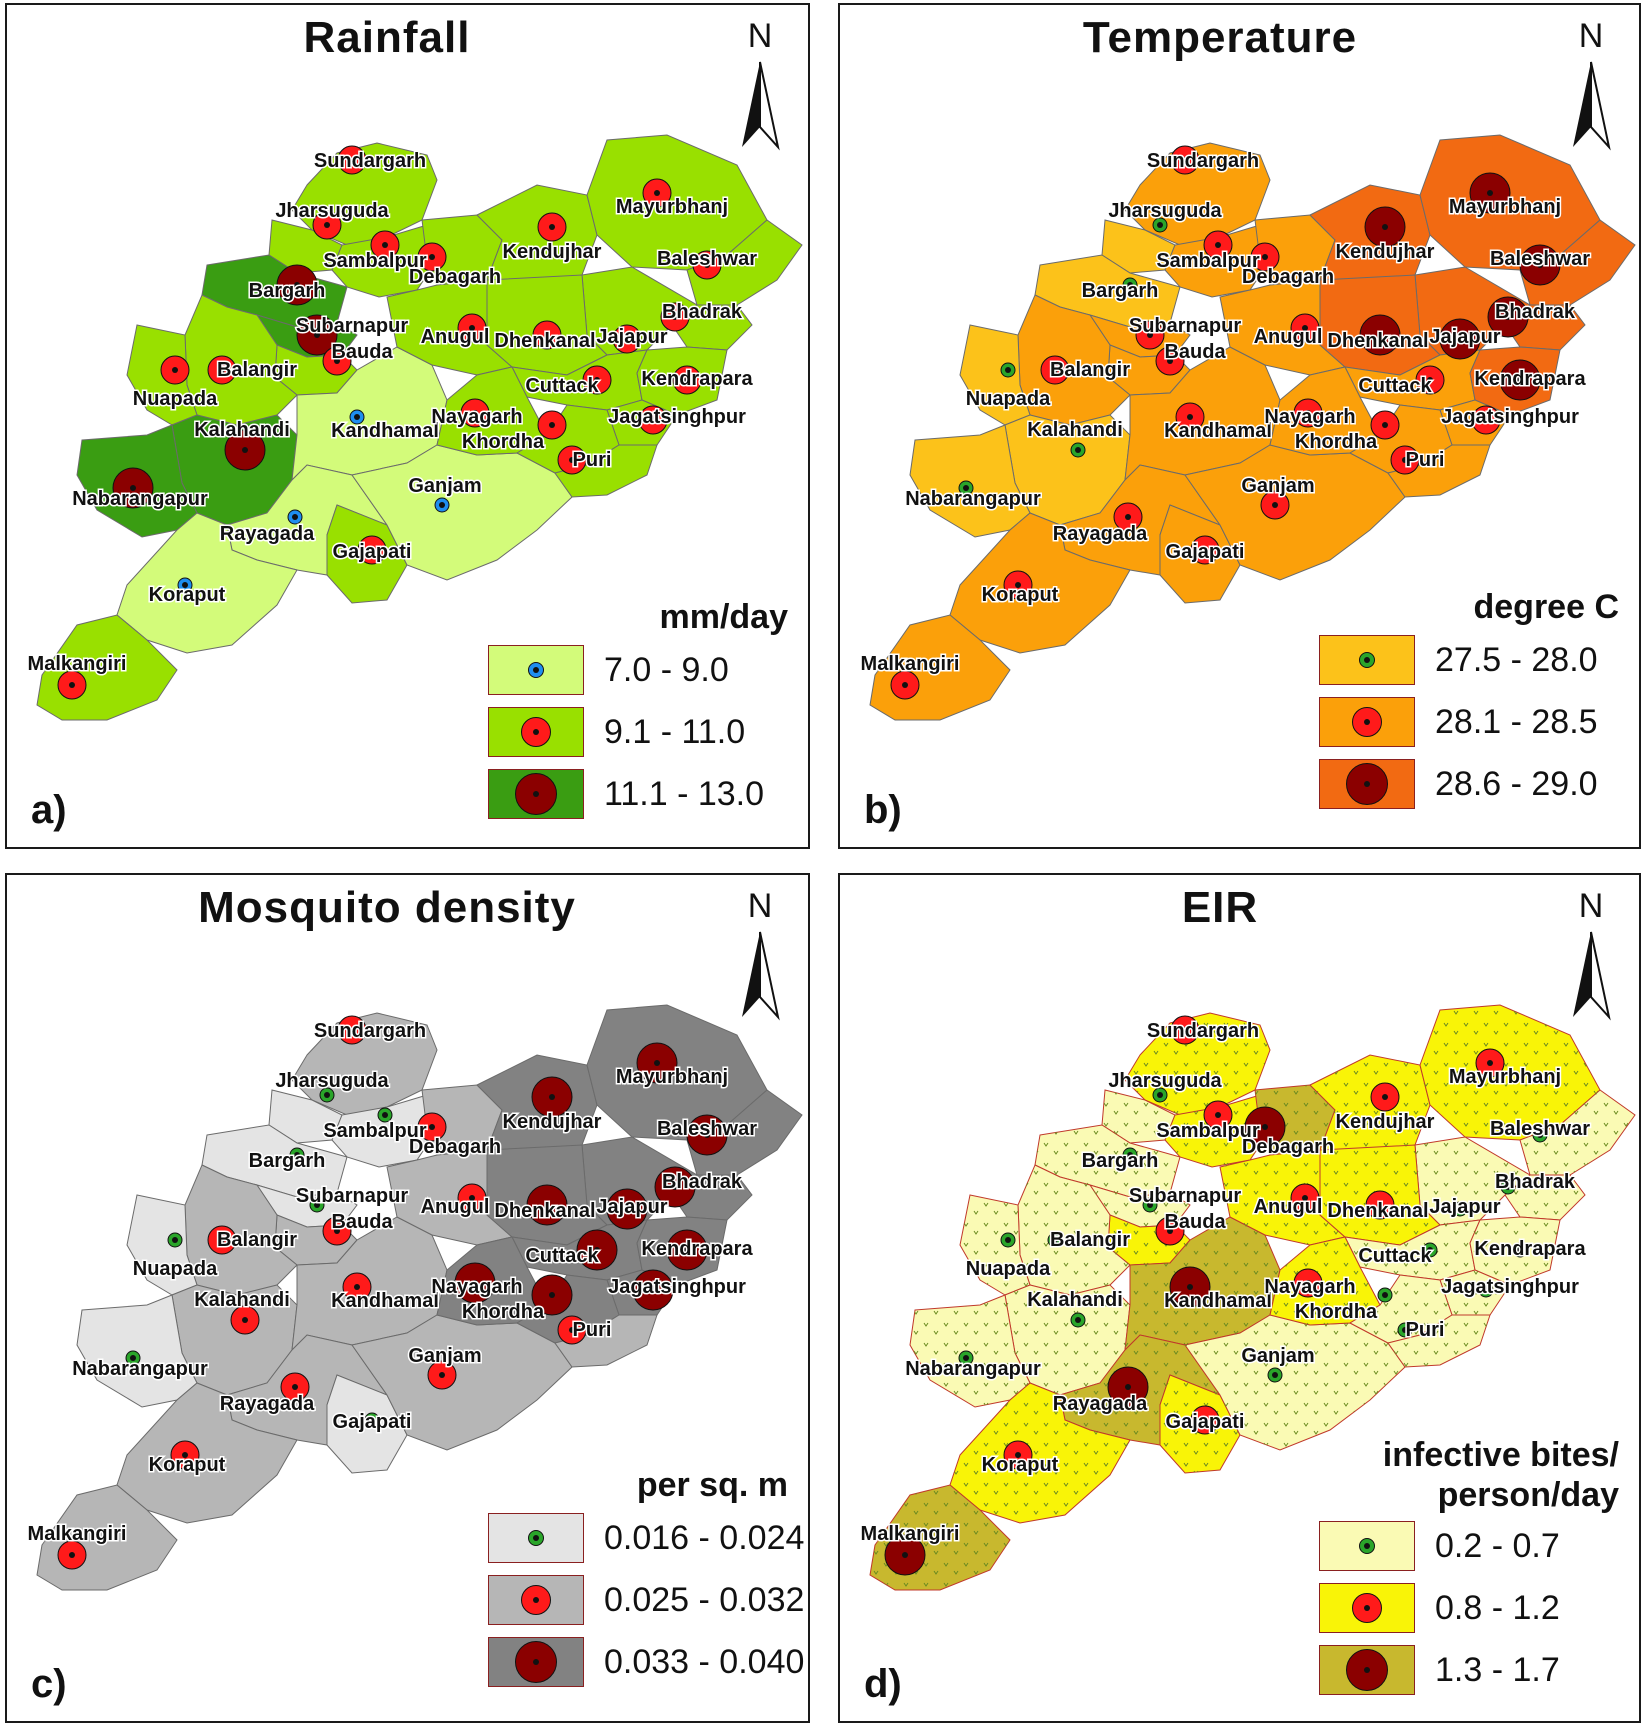  What do you see at coordinates (684, 794) in the screenshot?
I see `legend-range: 11.1 - 13.0` at bounding box center [684, 794].